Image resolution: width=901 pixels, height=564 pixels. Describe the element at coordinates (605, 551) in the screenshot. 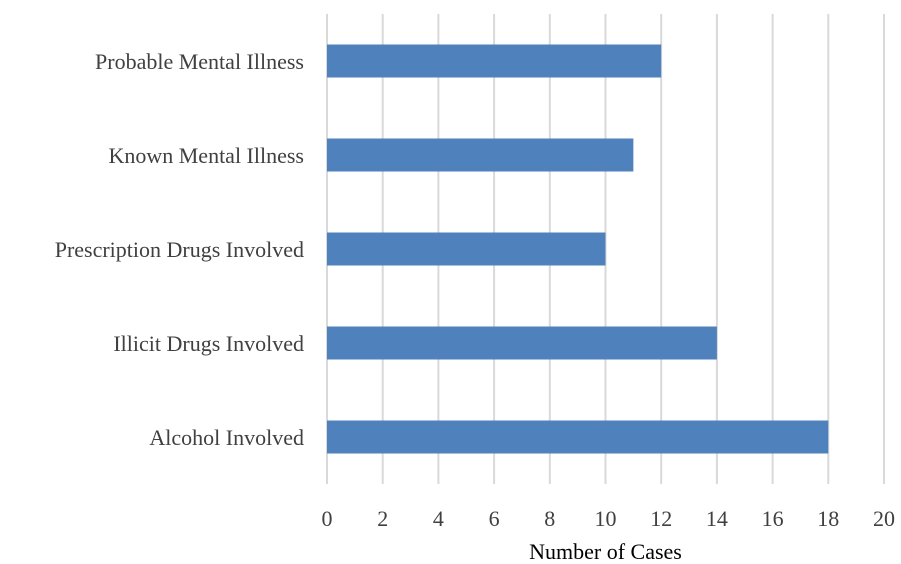

I see `x-axis-title: Number of Cases` at that location.